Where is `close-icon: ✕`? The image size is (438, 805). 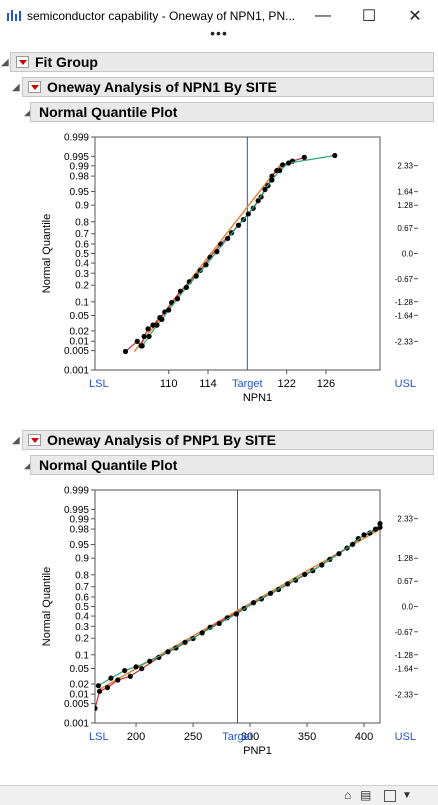 close-icon: ✕ is located at coordinates (415, 16).